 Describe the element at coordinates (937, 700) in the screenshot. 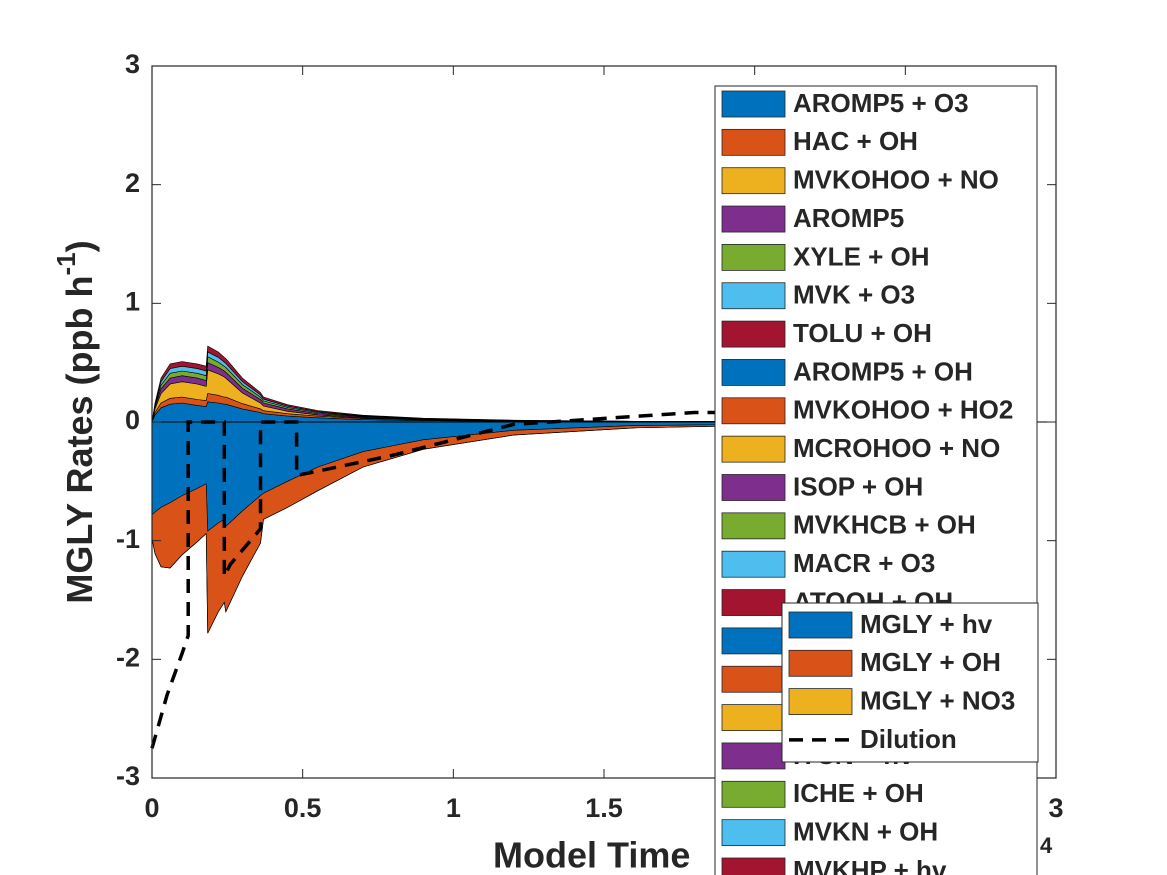

I see `legend-label: MGLY + NO3` at that location.